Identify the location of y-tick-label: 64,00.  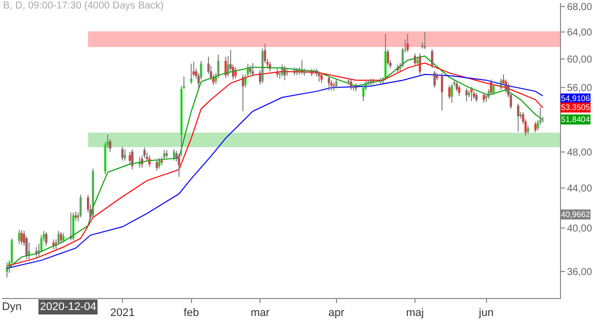
(579, 32).